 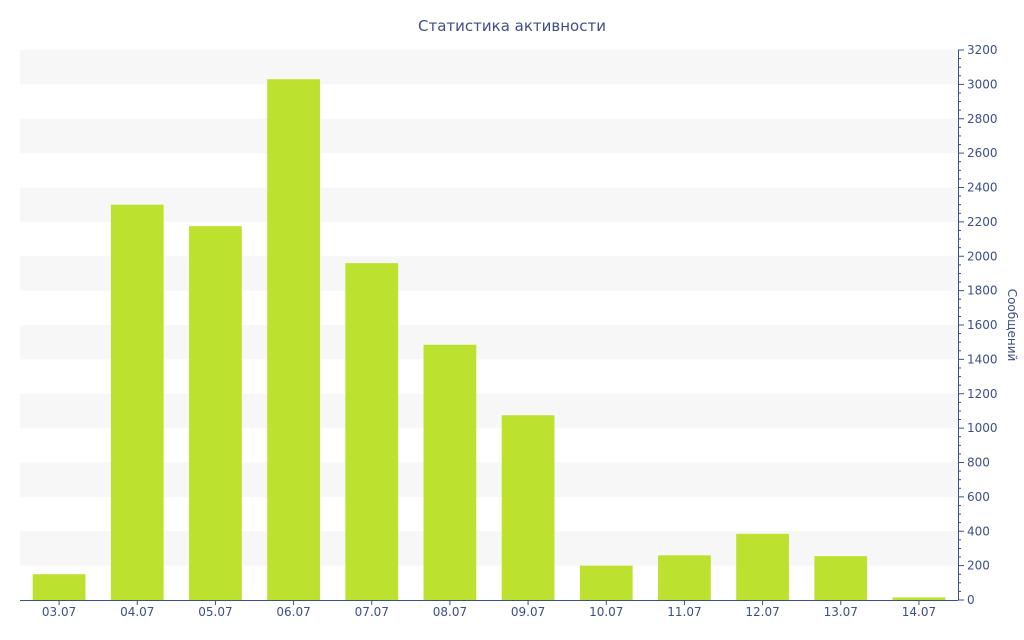 What do you see at coordinates (982, 394) in the screenshot?
I see `y-tick-label: 1200` at bounding box center [982, 394].